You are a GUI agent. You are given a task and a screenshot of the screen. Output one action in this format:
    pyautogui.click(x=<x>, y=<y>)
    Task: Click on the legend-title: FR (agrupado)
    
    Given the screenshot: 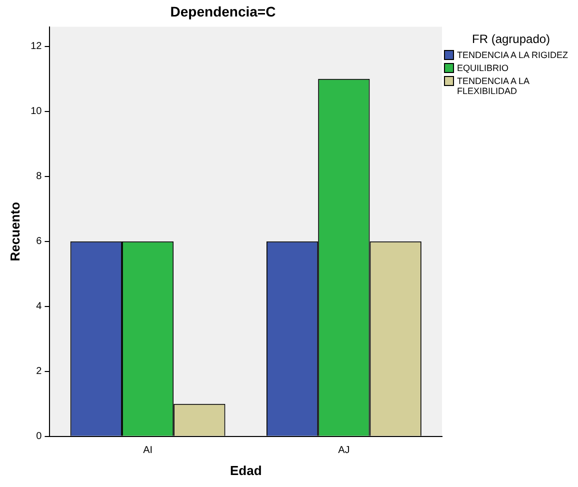 What is the action you would take?
    pyautogui.click(x=511, y=39)
    